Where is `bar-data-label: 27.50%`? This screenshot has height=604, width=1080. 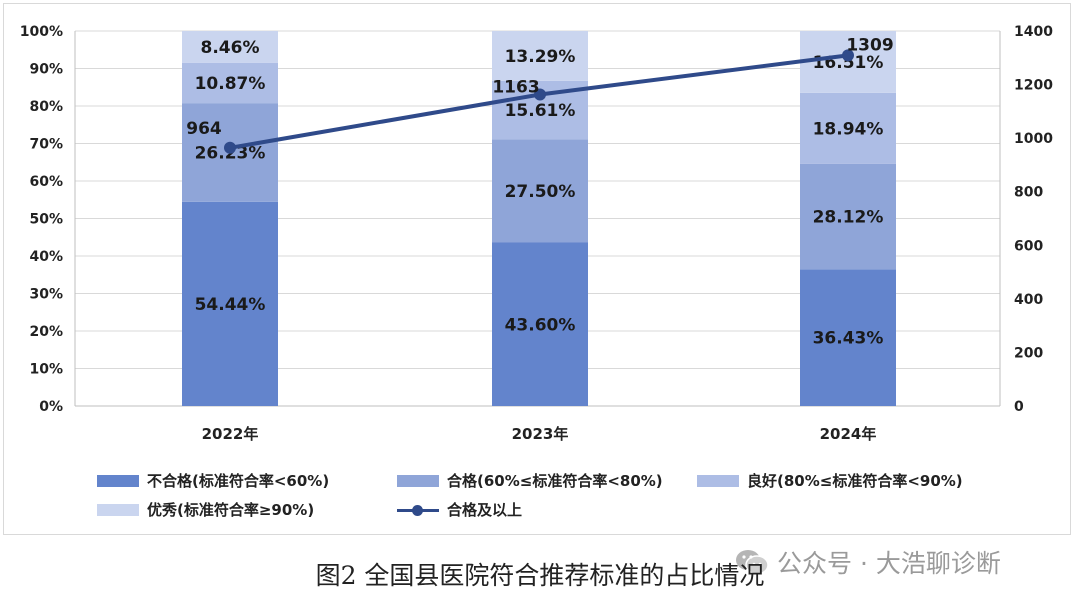 bar-data-label: 27.50% is located at coordinates (540, 192).